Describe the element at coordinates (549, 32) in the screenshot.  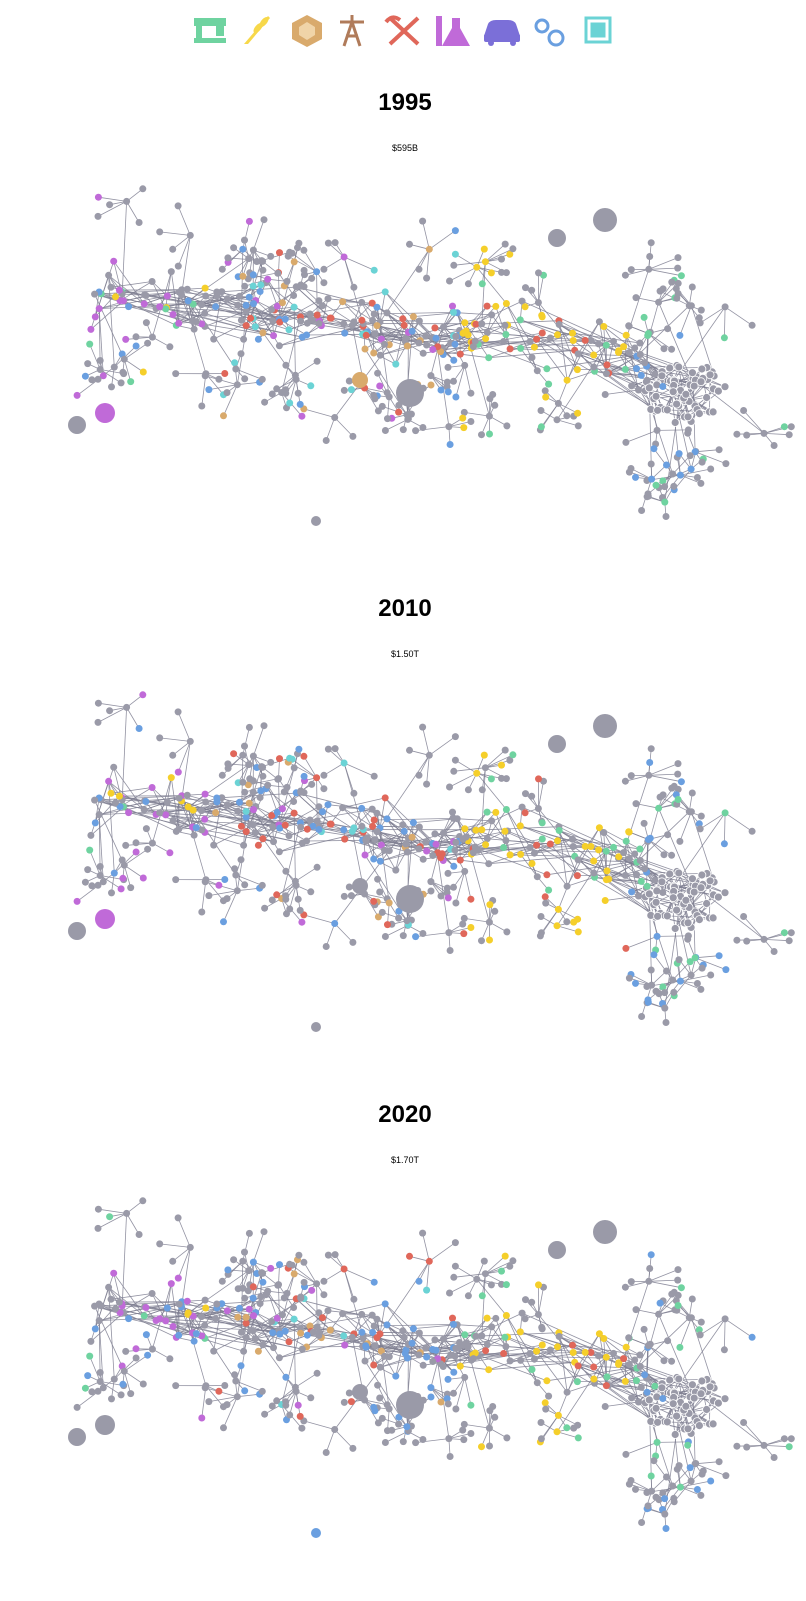
I see `icon-machinery` at that location.